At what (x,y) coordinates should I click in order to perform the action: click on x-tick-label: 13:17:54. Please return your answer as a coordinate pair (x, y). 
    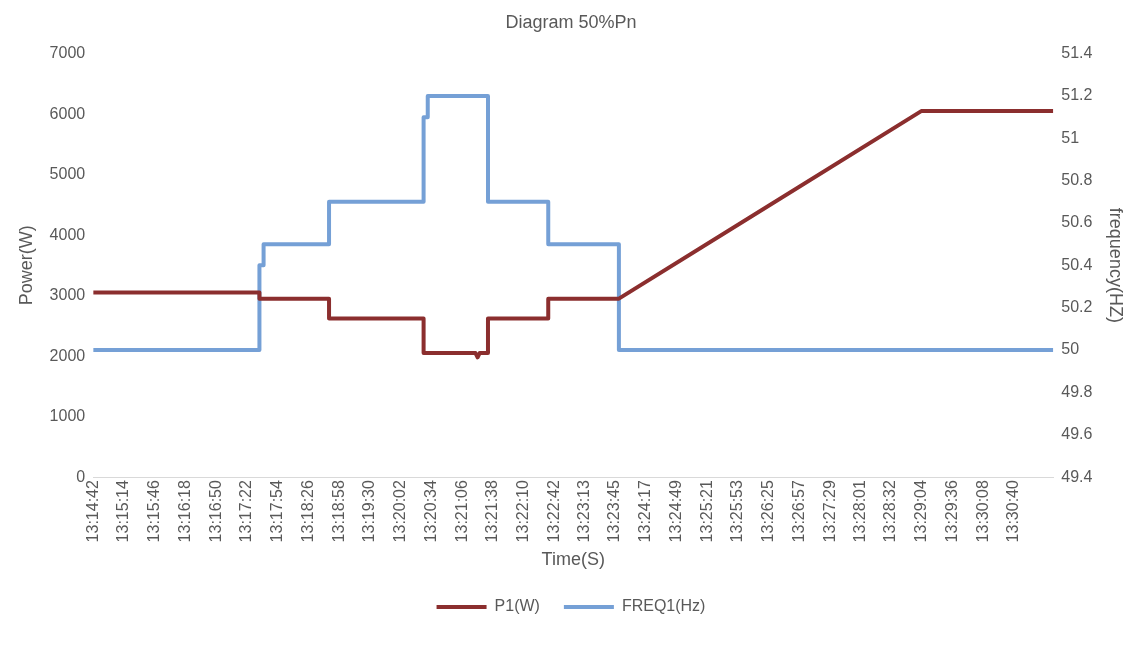
    Looking at the image, I should click on (277, 511).